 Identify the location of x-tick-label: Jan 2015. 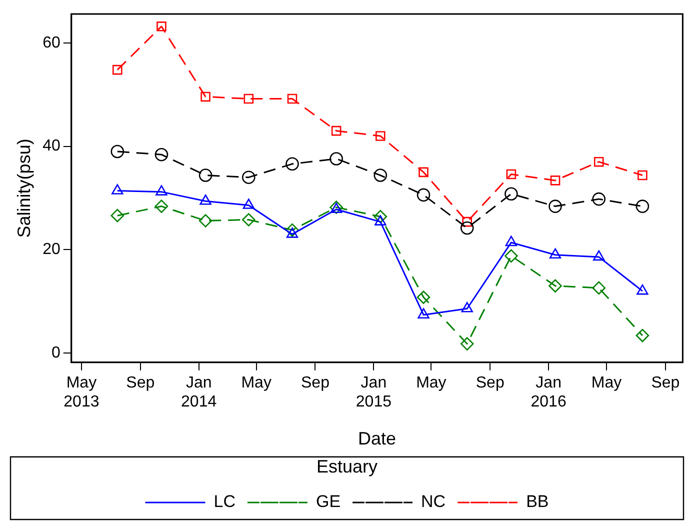
(374, 392).